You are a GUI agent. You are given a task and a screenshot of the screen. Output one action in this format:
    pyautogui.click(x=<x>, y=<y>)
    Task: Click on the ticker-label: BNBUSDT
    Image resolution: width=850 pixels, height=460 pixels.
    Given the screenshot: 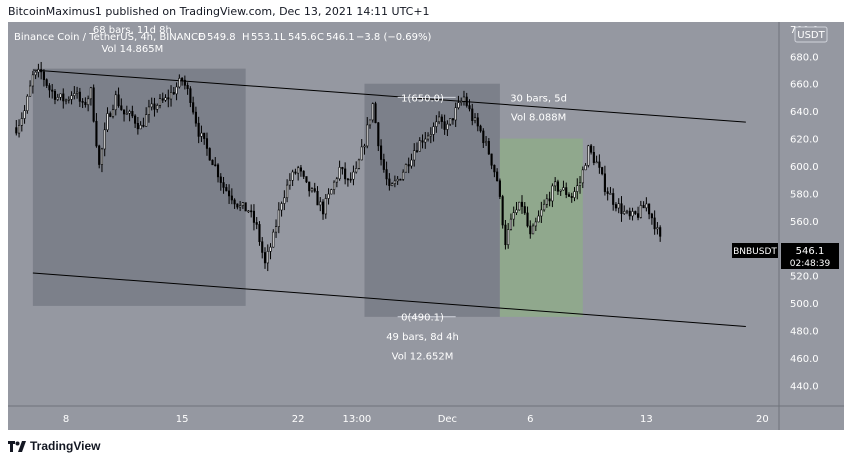 What is the action you would take?
    pyautogui.click(x=755, y=252)
    